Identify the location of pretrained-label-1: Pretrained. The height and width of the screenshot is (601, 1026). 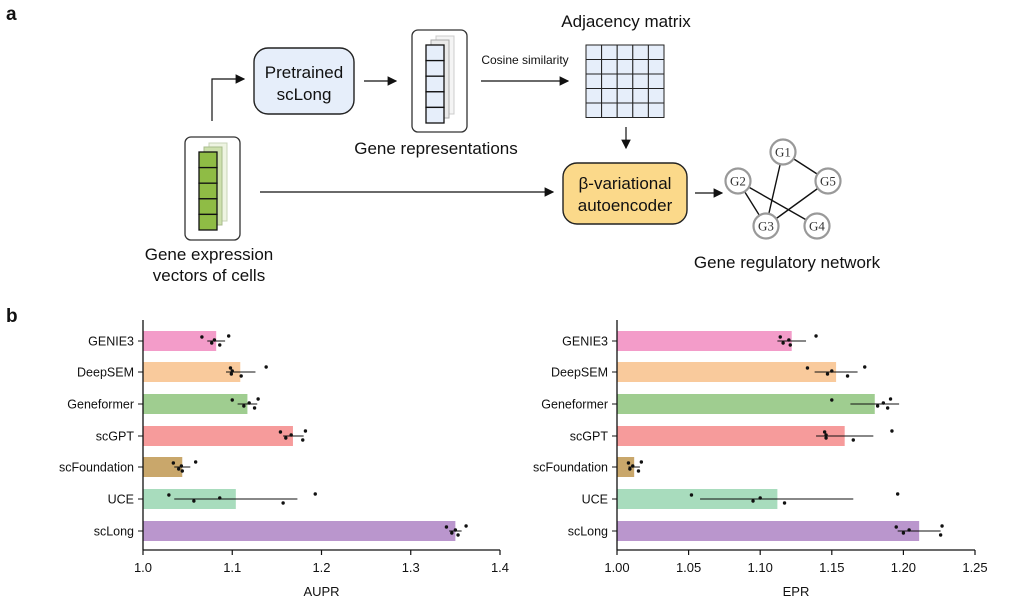
(304, 72).